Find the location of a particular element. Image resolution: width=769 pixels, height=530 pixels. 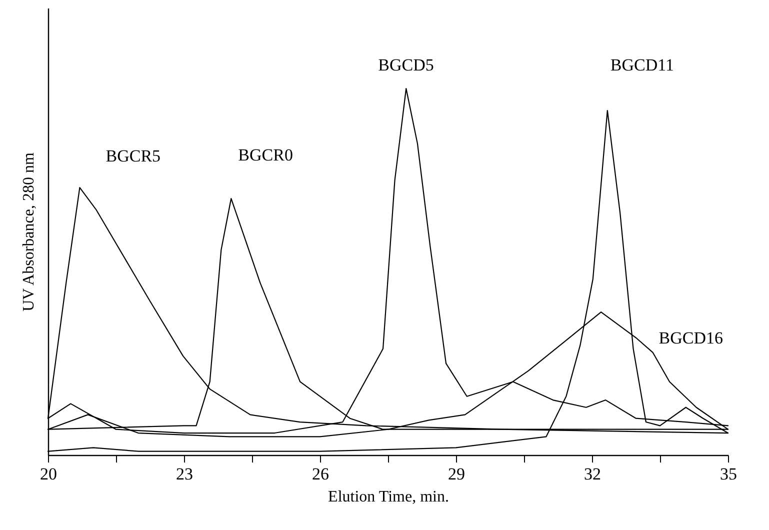

x-tick-label: 23 is located at coordinates (184, 474).